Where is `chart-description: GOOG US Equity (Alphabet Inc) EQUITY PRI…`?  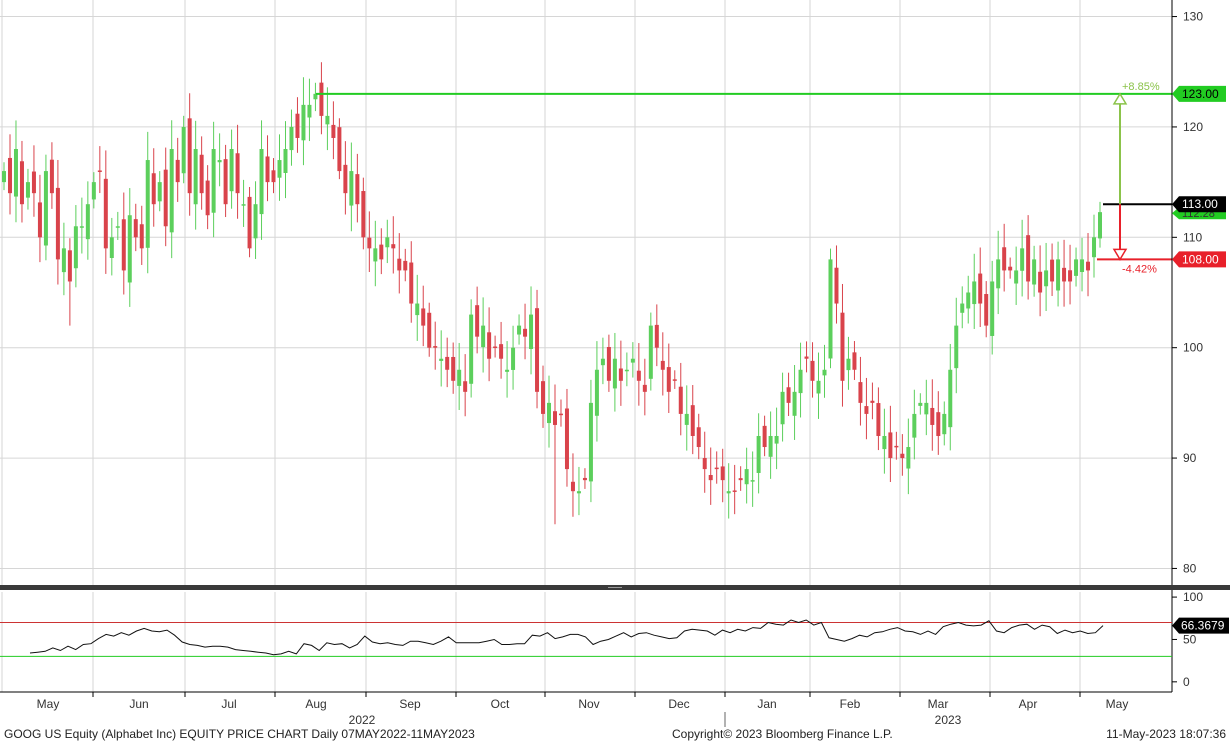 chart-description: GOOG US Equity (Alphabet Inc) EQUITY PRI… is located at coordinates (239, 734).